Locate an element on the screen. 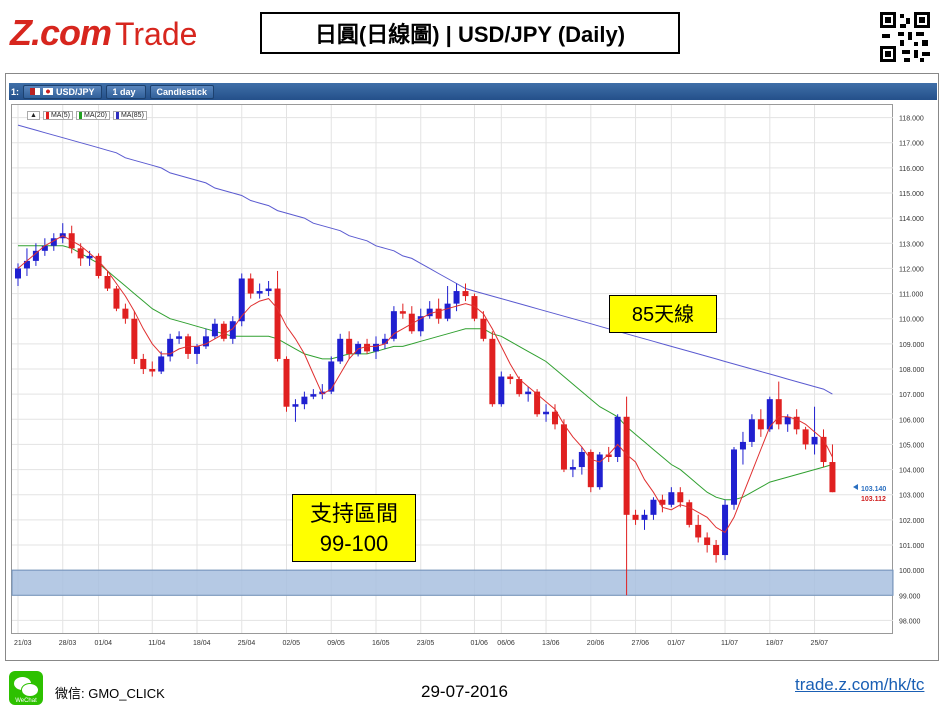 This screenshot has height=710, width=948. qr-code-icon is located at coordinates (905, 37).